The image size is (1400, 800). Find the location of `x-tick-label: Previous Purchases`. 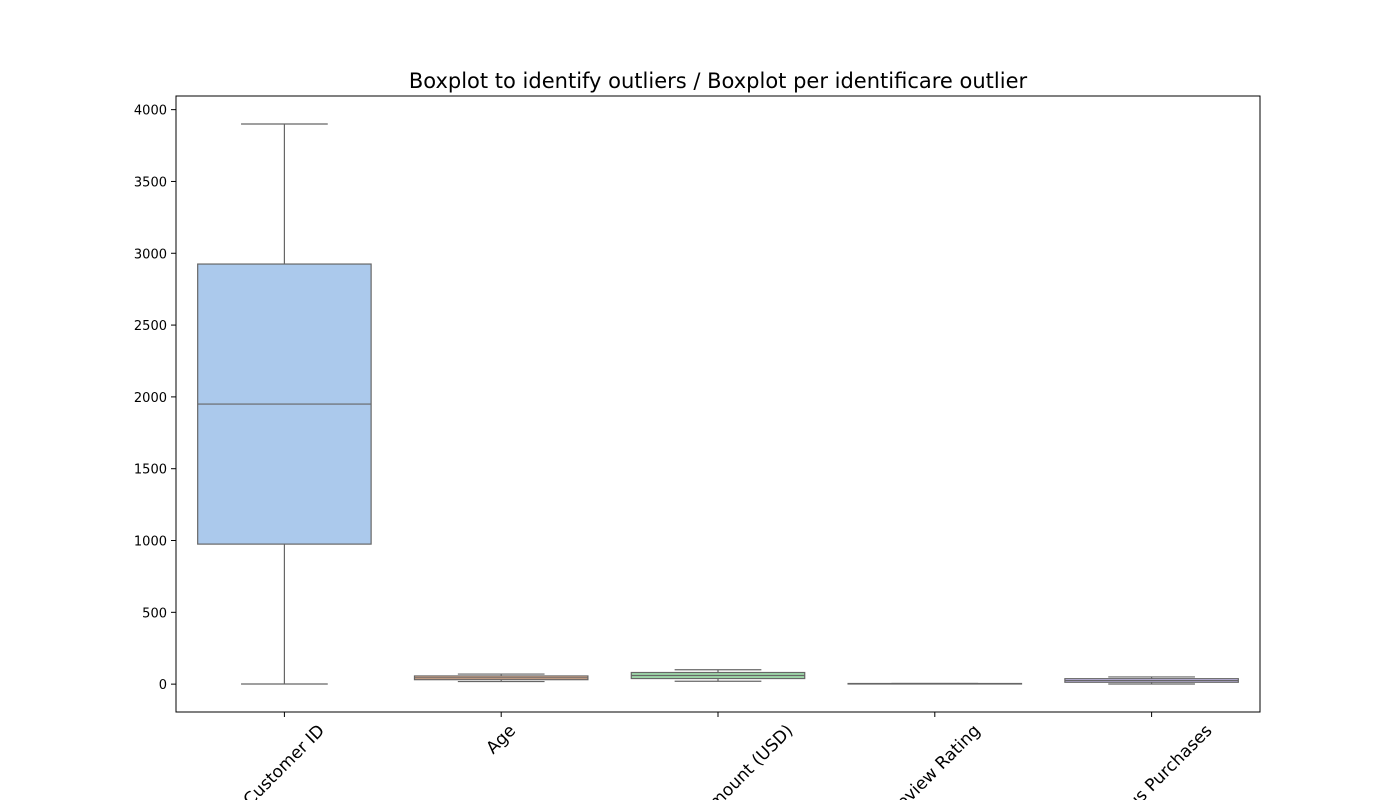

x-tick-label: Previous Purchases is located at coordinates (1152, 760).